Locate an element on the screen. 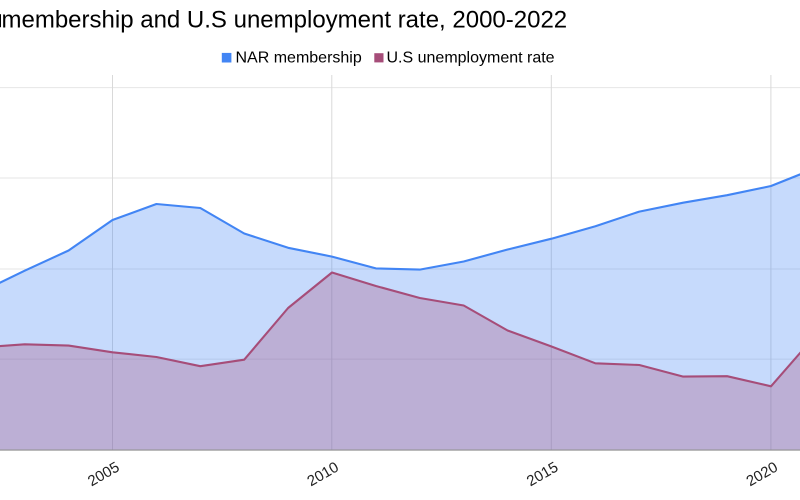 This screenshot has height=500, width=800. svg-text: 2010 is located at coordinates (322, 474).